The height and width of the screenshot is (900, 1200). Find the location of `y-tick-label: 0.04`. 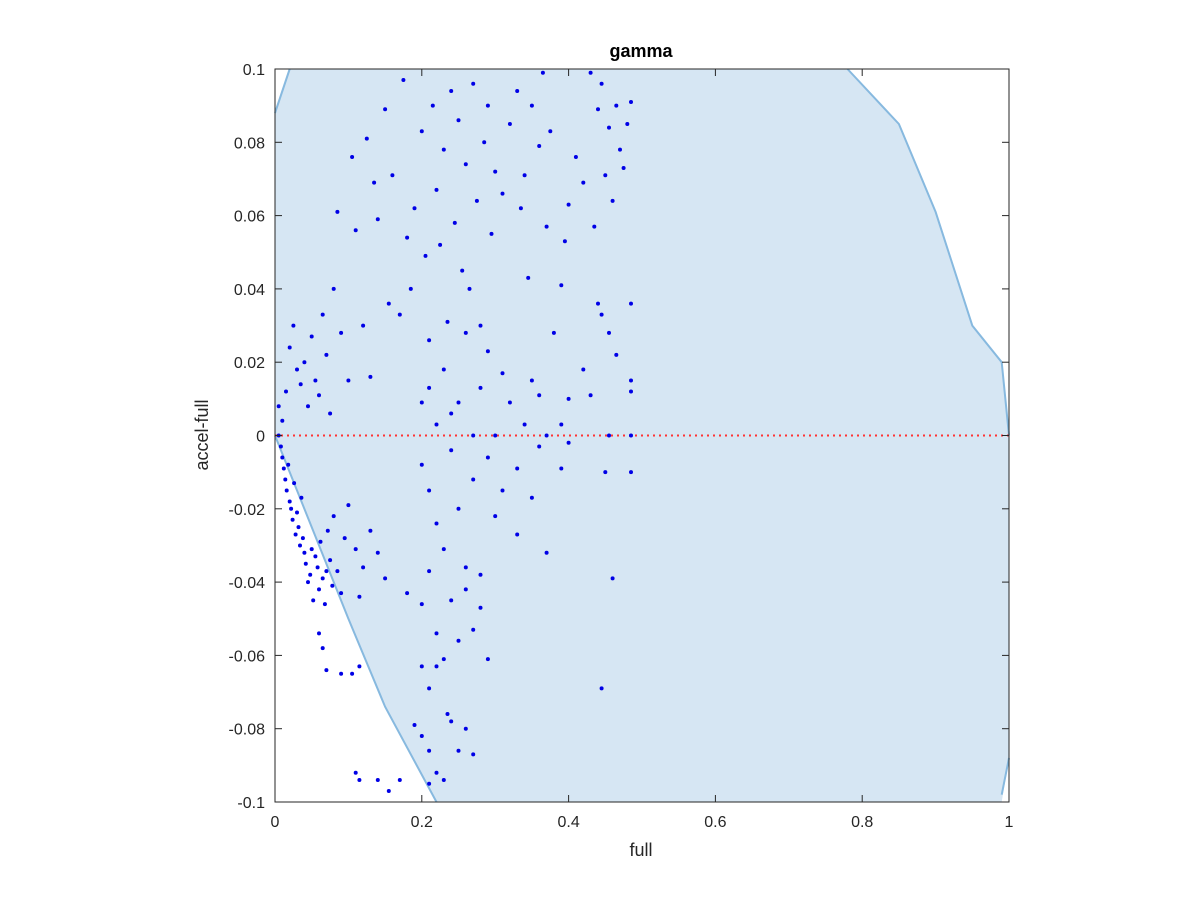

y-tick-label: 0.04 is located at coordinates (249, 290).